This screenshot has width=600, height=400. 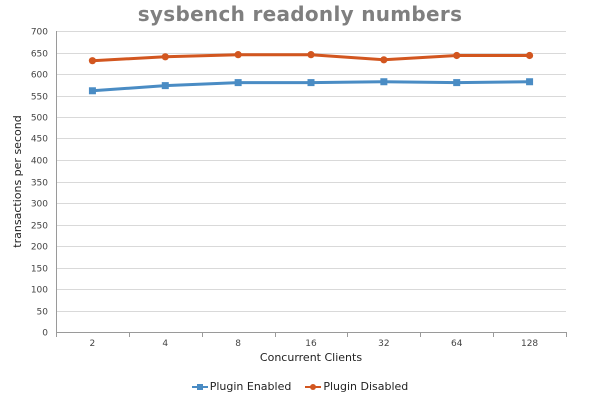 I want to click on y-tick-label: 50, so click(x=43, y=313).